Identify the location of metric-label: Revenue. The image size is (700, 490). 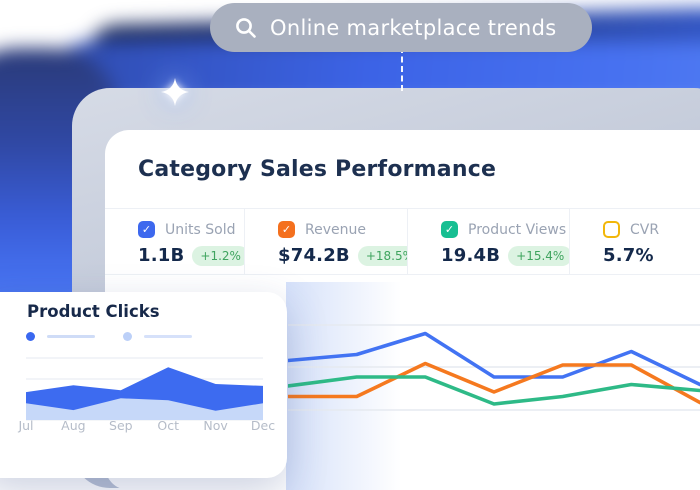
(335, 229).